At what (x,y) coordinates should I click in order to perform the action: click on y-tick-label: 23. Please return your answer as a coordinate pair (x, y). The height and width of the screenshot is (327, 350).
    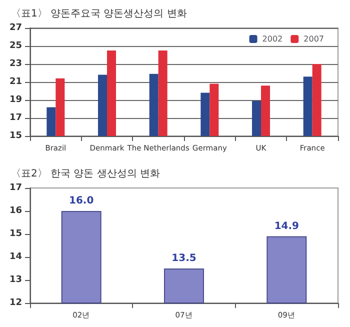
    Looking at the image, I should click on (15, 64).